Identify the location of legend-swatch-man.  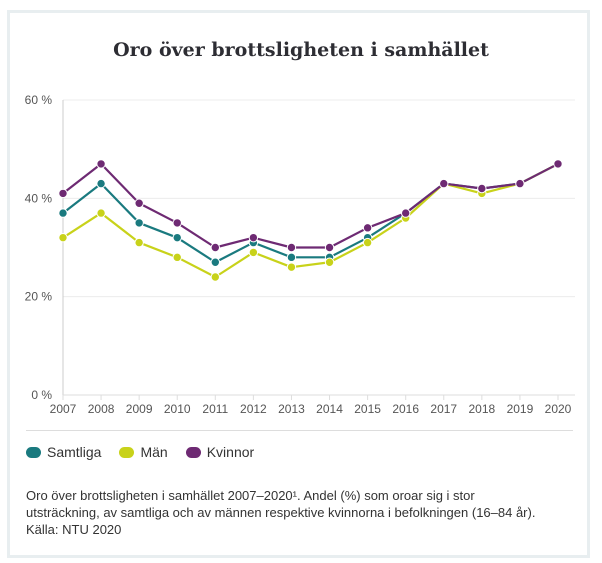
(127, 452).